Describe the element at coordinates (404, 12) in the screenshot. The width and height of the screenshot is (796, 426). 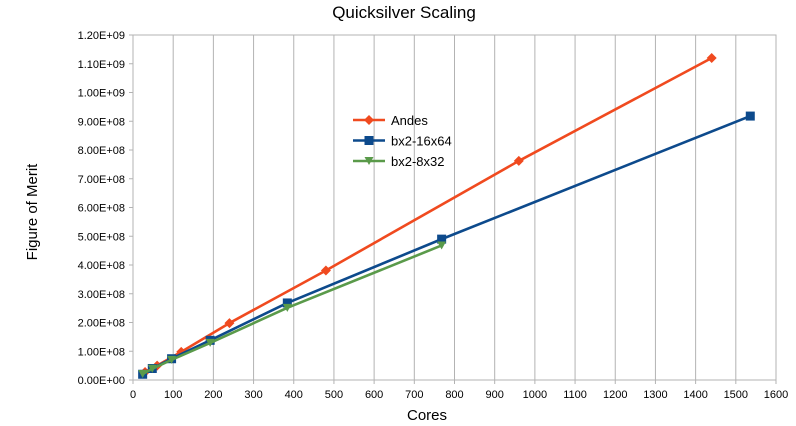
I see `chart-title: Quicksilver Scaling` at that location.